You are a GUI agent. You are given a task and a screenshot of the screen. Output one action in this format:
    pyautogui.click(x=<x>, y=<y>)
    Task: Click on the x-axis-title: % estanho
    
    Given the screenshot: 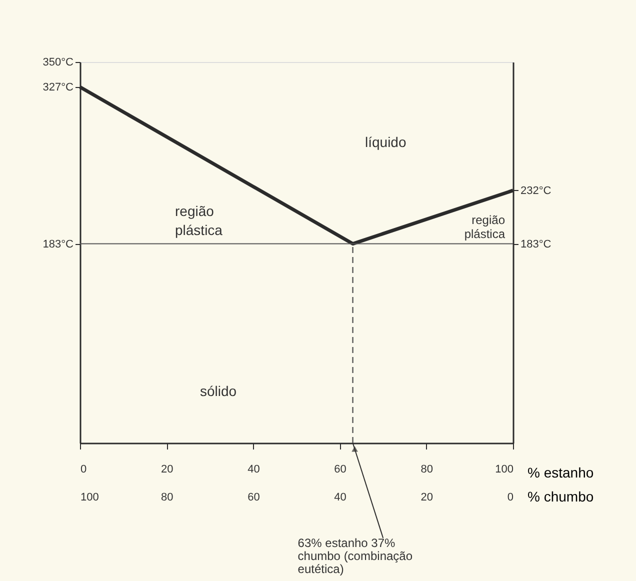 What is the action you would take?
    pyautogui.click(x=561, y=472)
    